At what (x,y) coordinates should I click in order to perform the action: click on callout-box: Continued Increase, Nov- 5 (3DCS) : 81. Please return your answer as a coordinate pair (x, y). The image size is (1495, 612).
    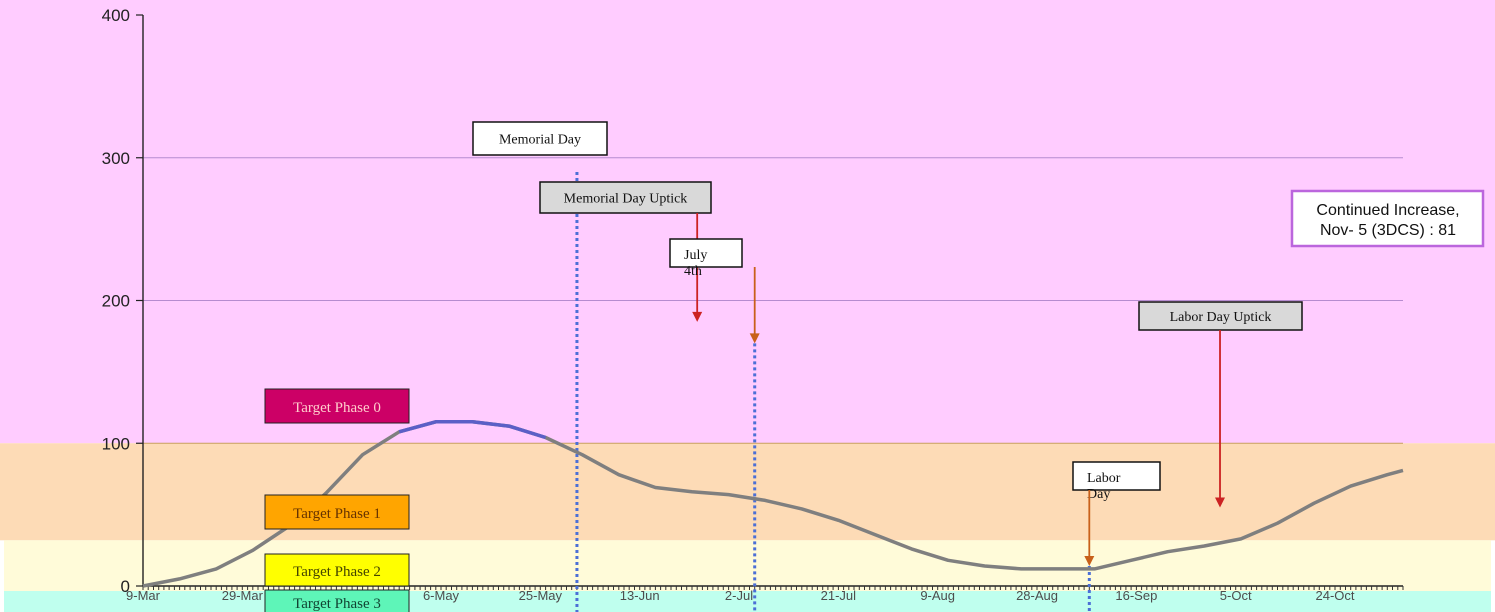
    Looking at the image, I should click on (1387, 218).